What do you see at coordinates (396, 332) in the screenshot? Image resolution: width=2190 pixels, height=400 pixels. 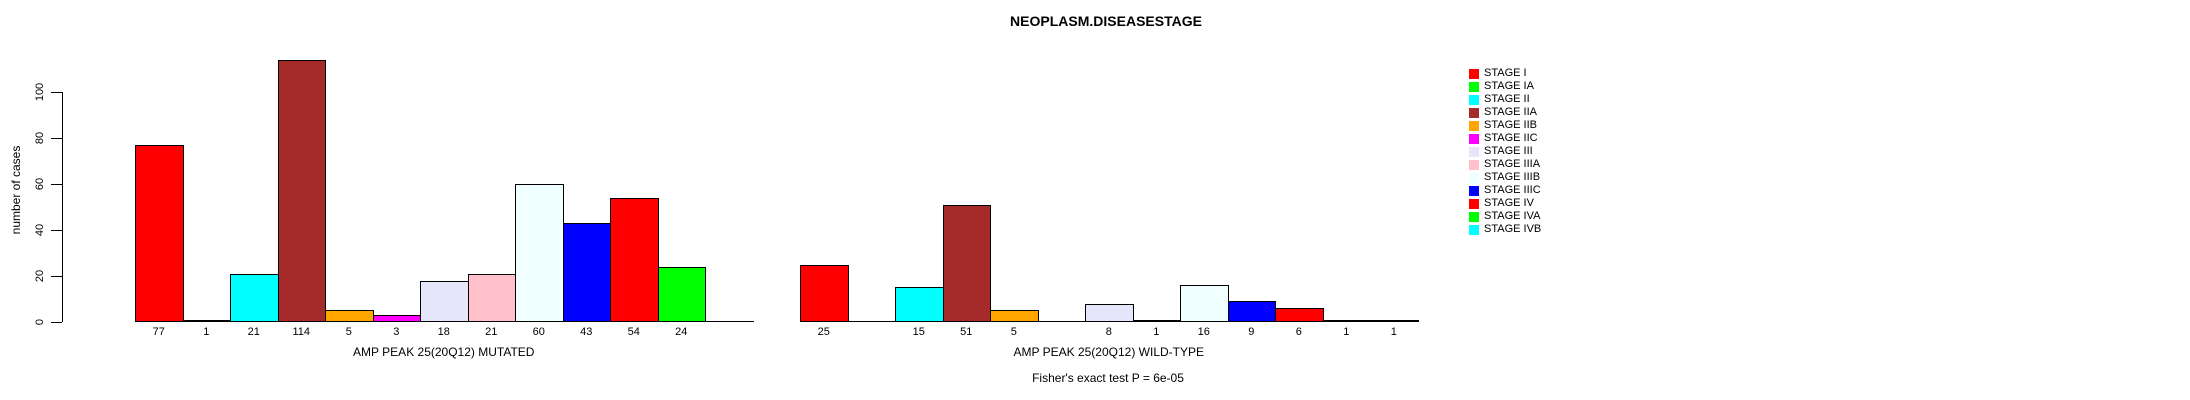 I see `bar-value-label: 3` at bounding box center [396, 332].